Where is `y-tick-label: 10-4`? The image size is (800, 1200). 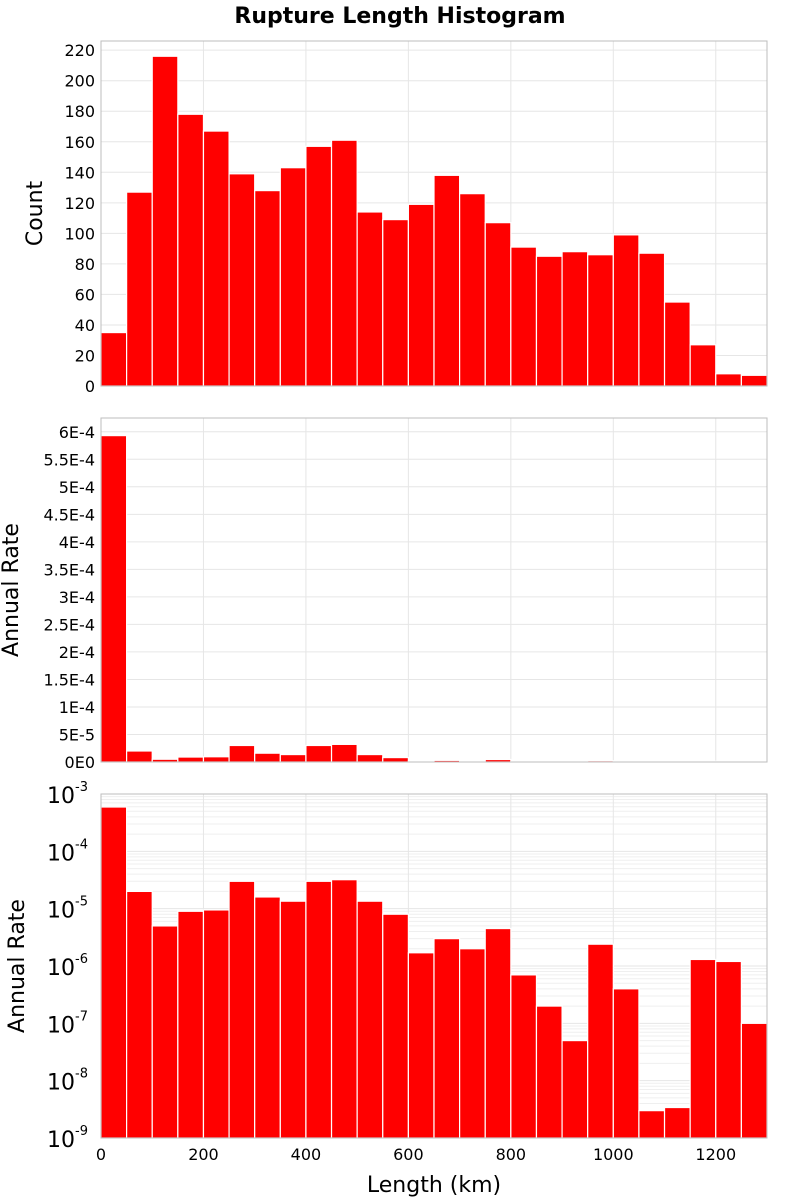 y-tick-label: 10-4 is located at coordinates (67, 851).